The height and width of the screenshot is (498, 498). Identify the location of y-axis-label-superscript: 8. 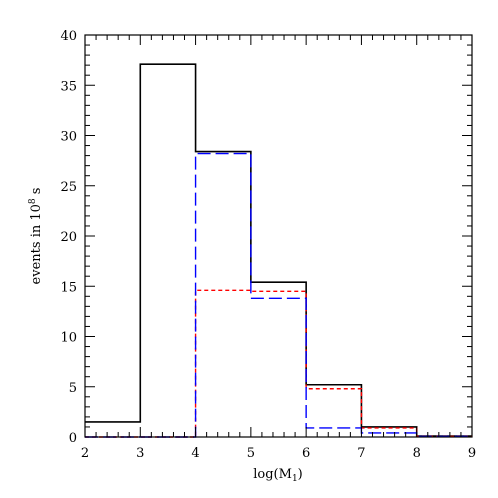
(33, 201).